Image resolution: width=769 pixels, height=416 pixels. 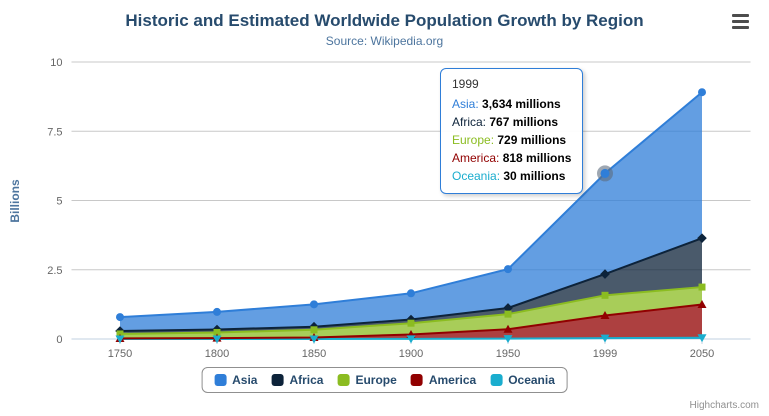 What do you see at coordinates (508, 354) in the screenshot?
I see `x-axis-label: 1950` at bounding box center [508, 354].